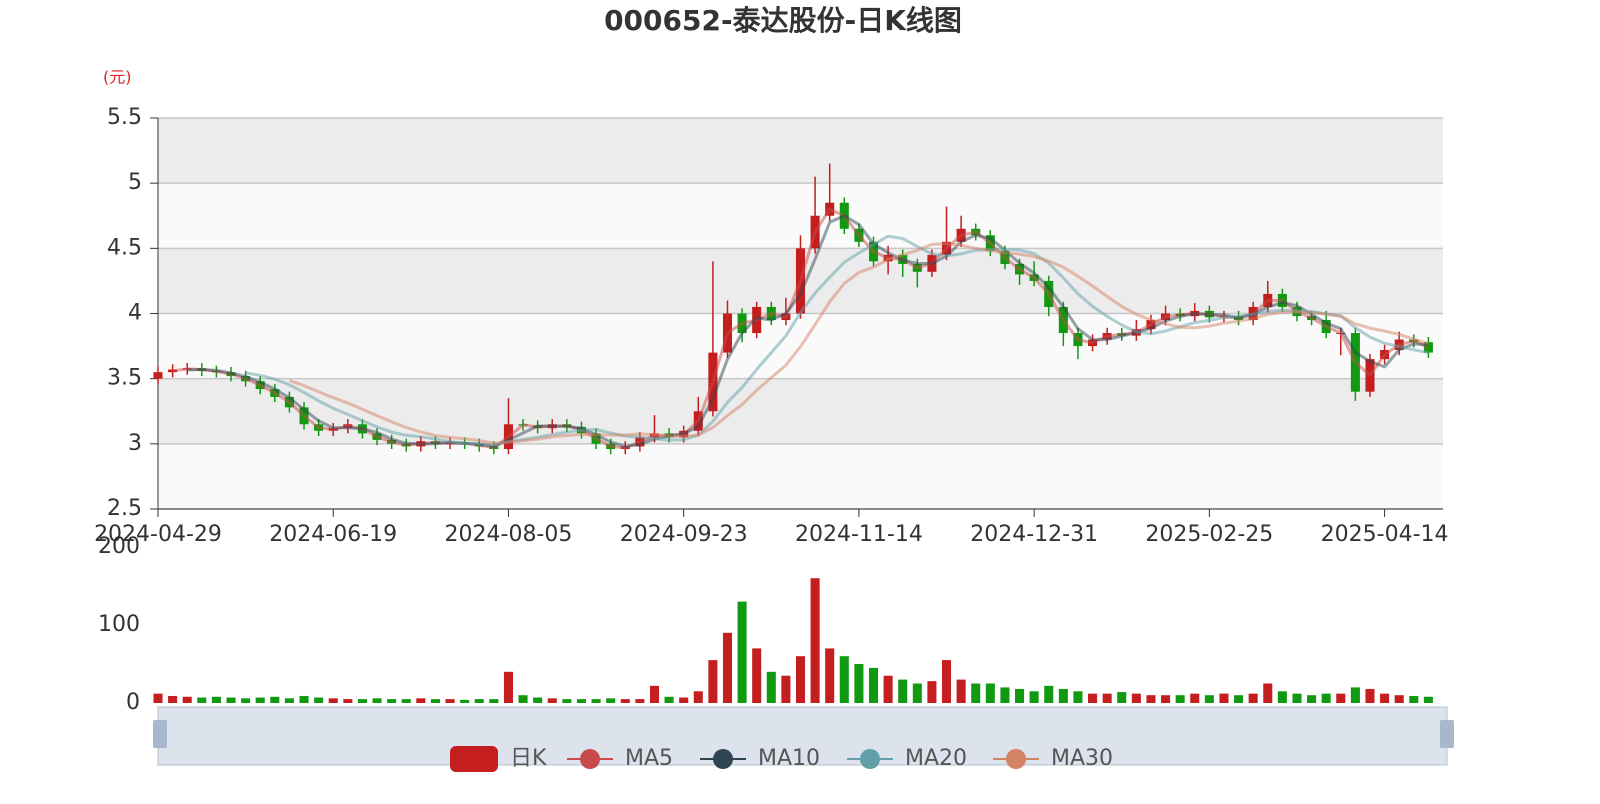  Describe the element at coordinates (333, 534) in the screenshot. I see `x-tick-label: 2024-06-19` at that location.